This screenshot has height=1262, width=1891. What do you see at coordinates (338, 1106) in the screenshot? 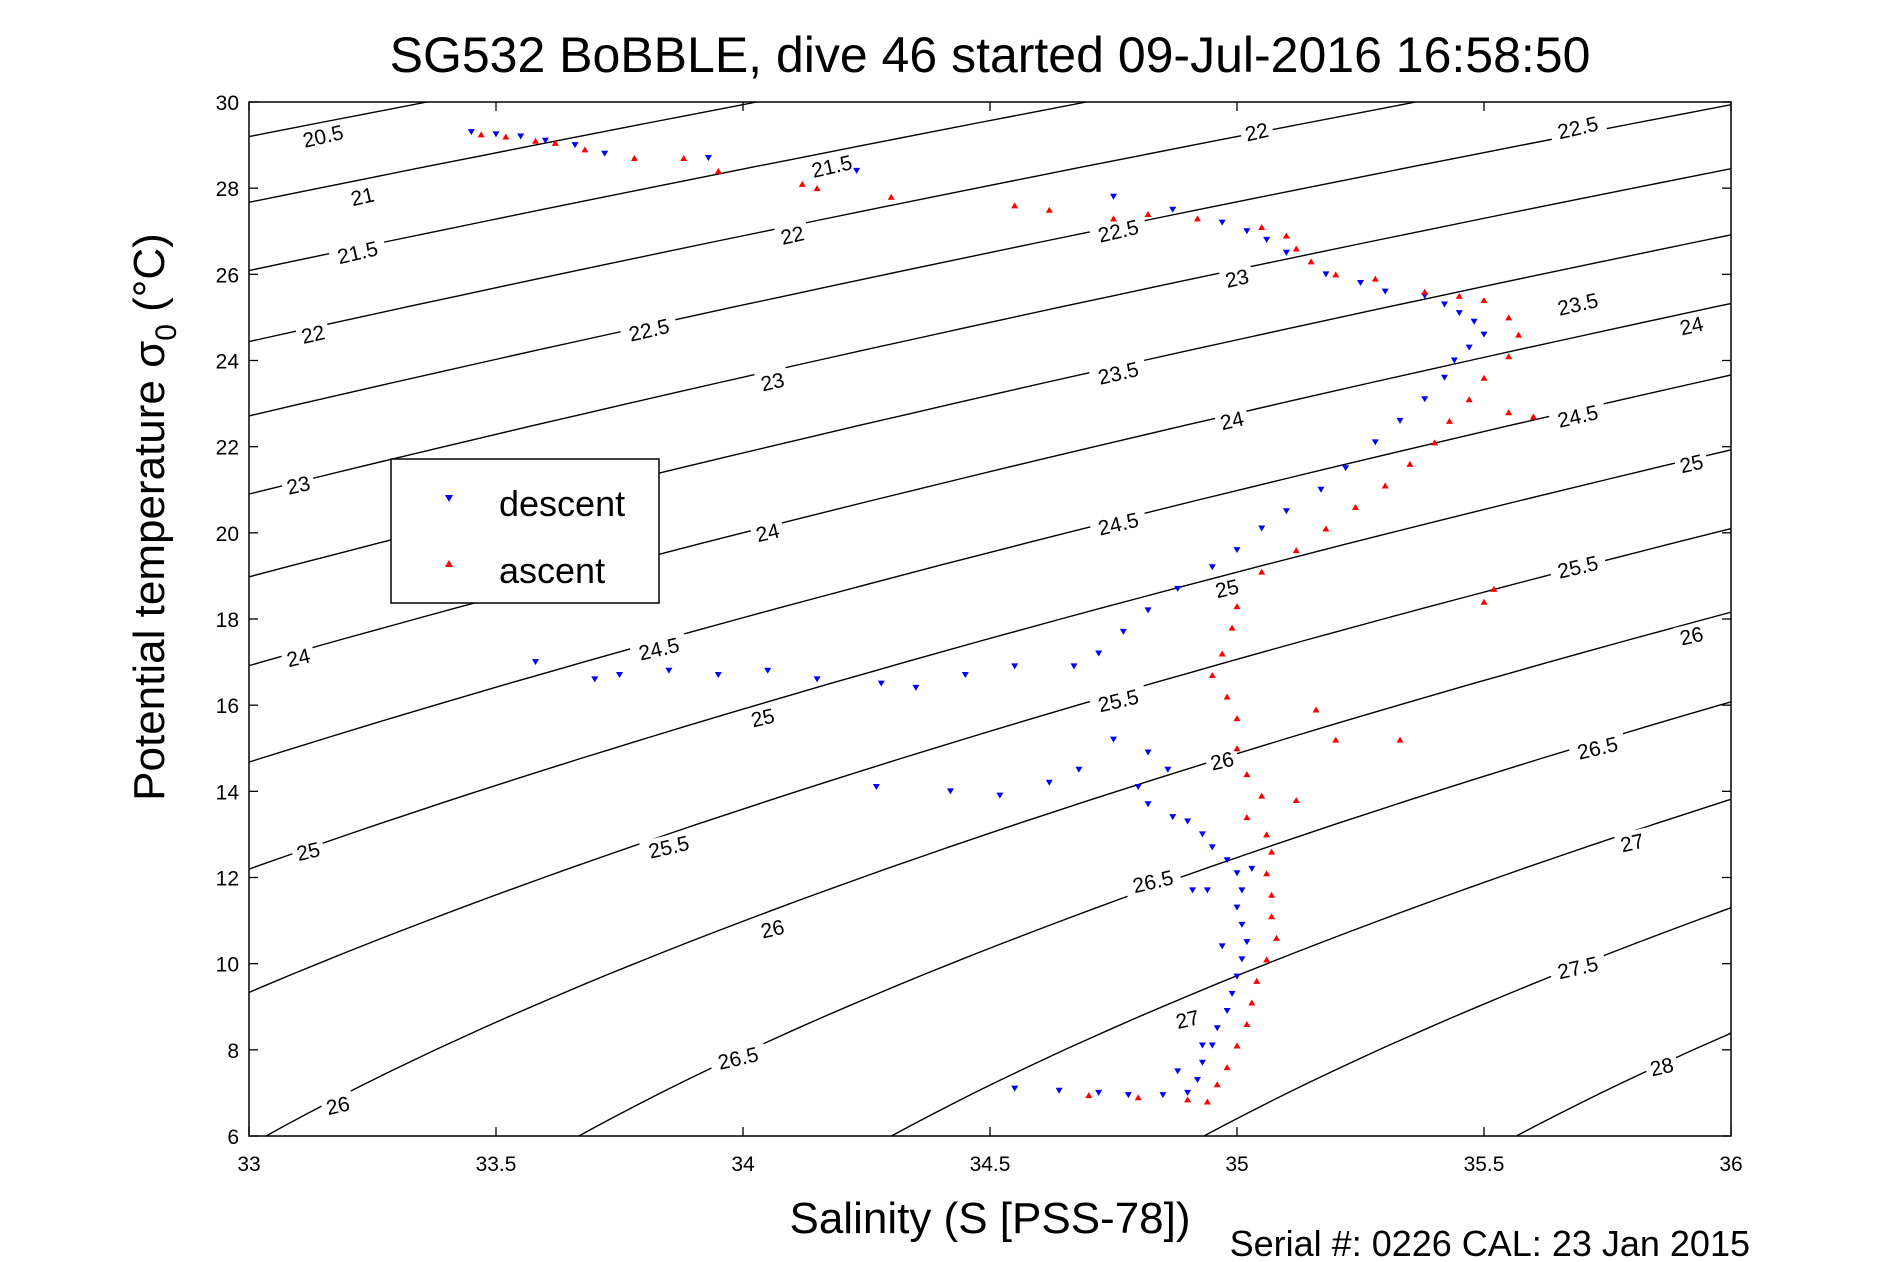
I see `contour-label-text: 26` at bounding box center [338, 1106].